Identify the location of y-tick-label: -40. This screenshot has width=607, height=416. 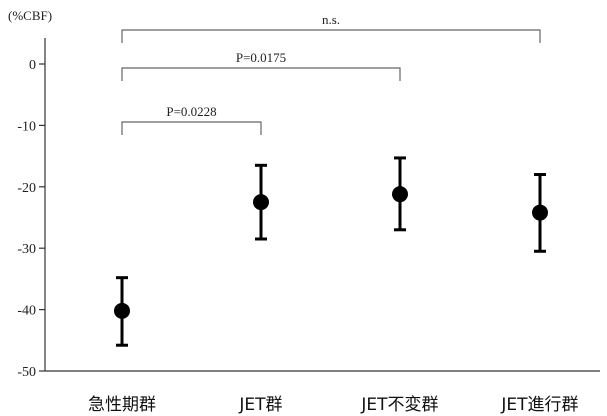
(26, 311).